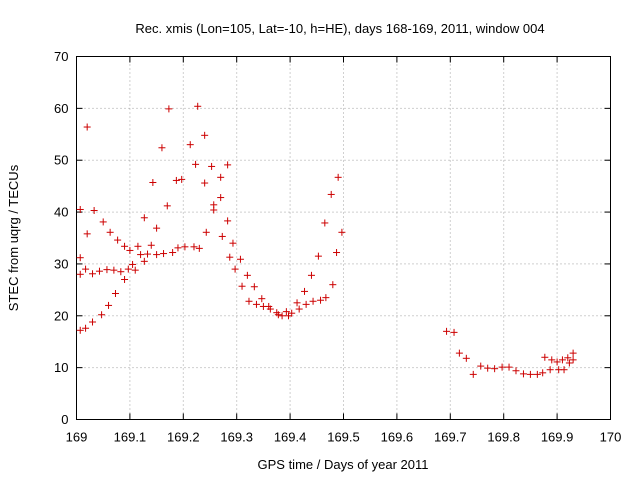  Describe the element at coordinates (503, 437) in the screenshot. I see `x-tick-label: 169.8` at that location.